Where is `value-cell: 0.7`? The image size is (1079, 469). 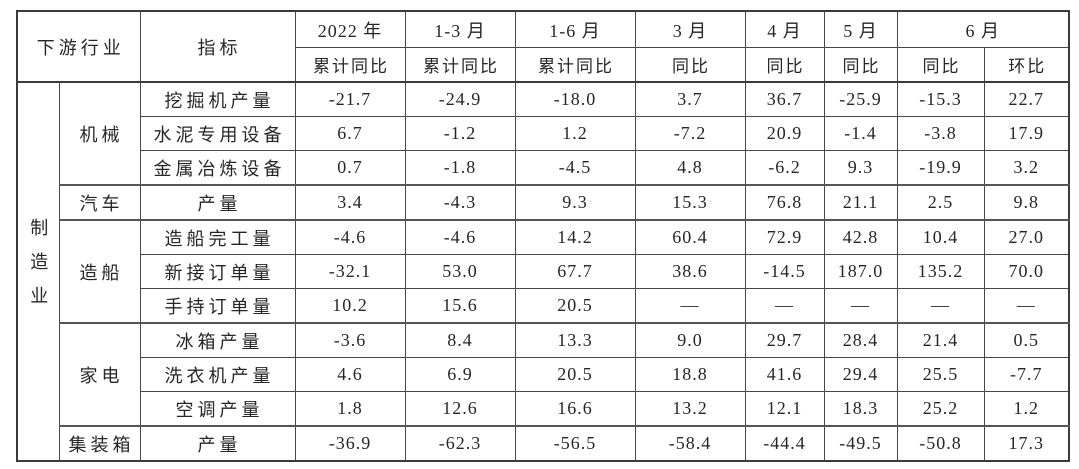 value-cell: 0.7 is located at coordinates (350, 168).